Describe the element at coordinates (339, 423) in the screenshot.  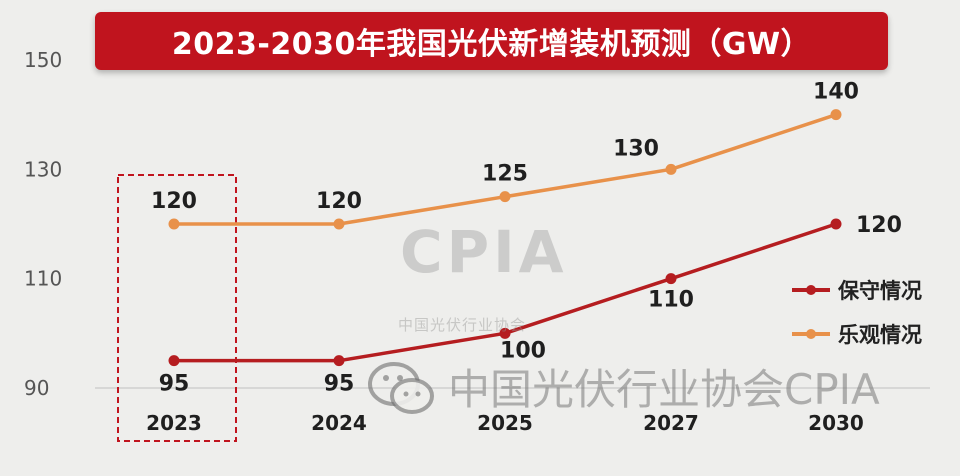
I see `x-tick-label: 2024` at that location.